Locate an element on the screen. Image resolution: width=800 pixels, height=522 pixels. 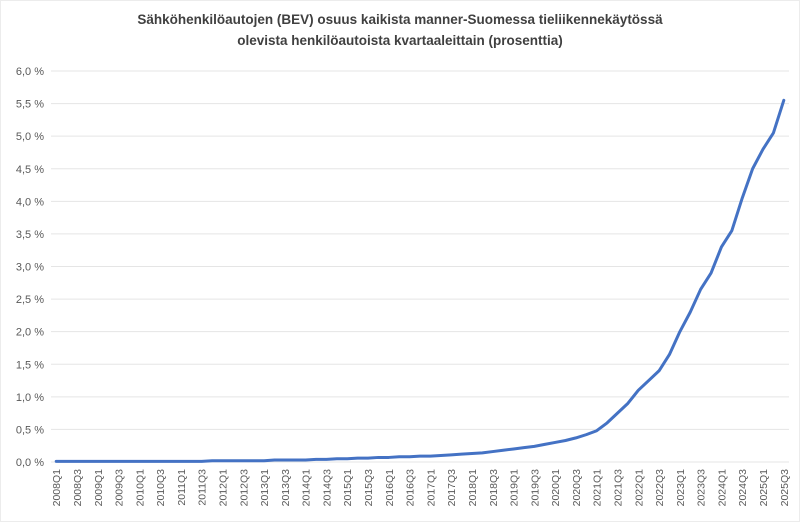
x-axis-tick-label: 2011Q1 is located at coordinates (182, 487).